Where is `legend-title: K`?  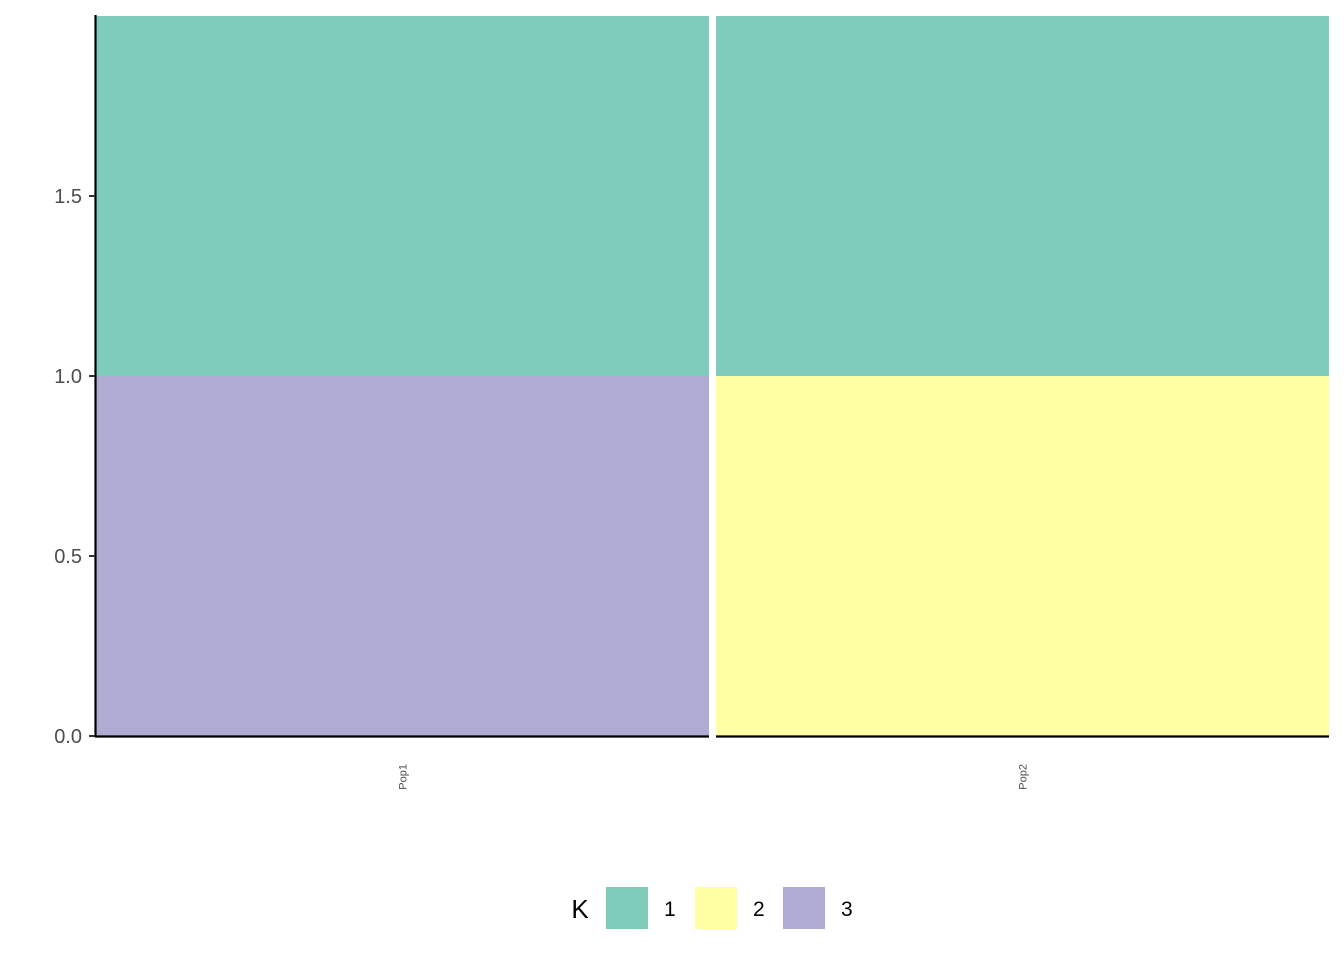 legend-title: K is located at coordinates (580, 909).